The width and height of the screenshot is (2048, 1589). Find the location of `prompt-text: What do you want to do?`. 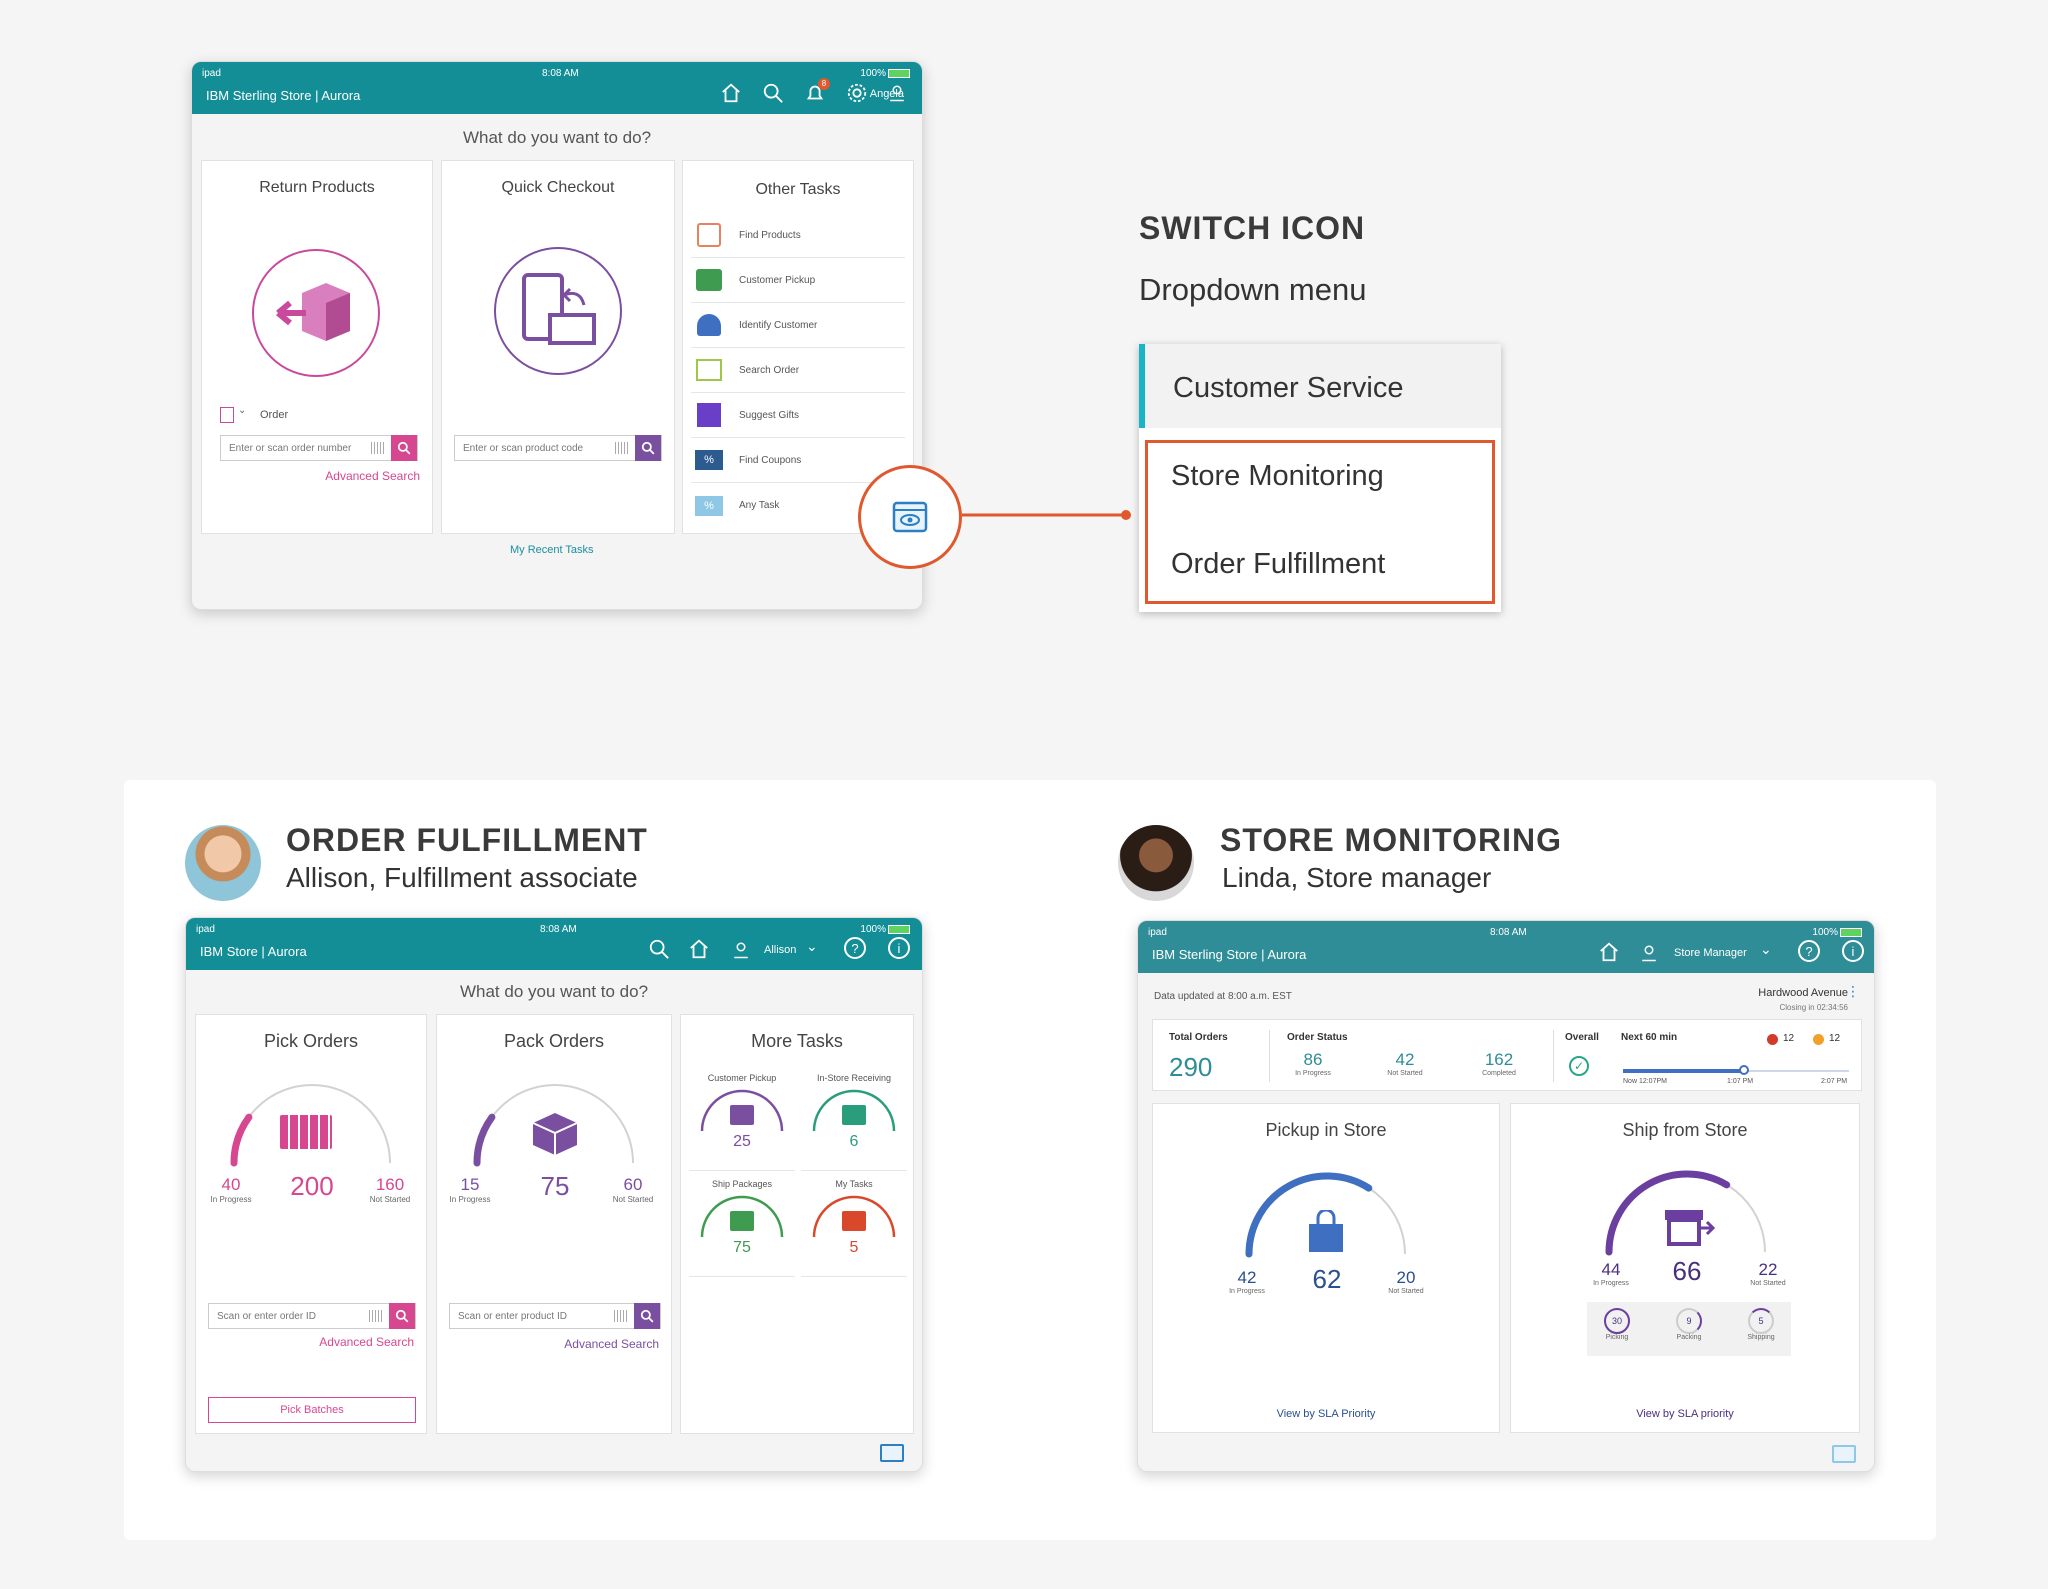

prompt-text: What do you want to do? is located at coordinates (554, 991).